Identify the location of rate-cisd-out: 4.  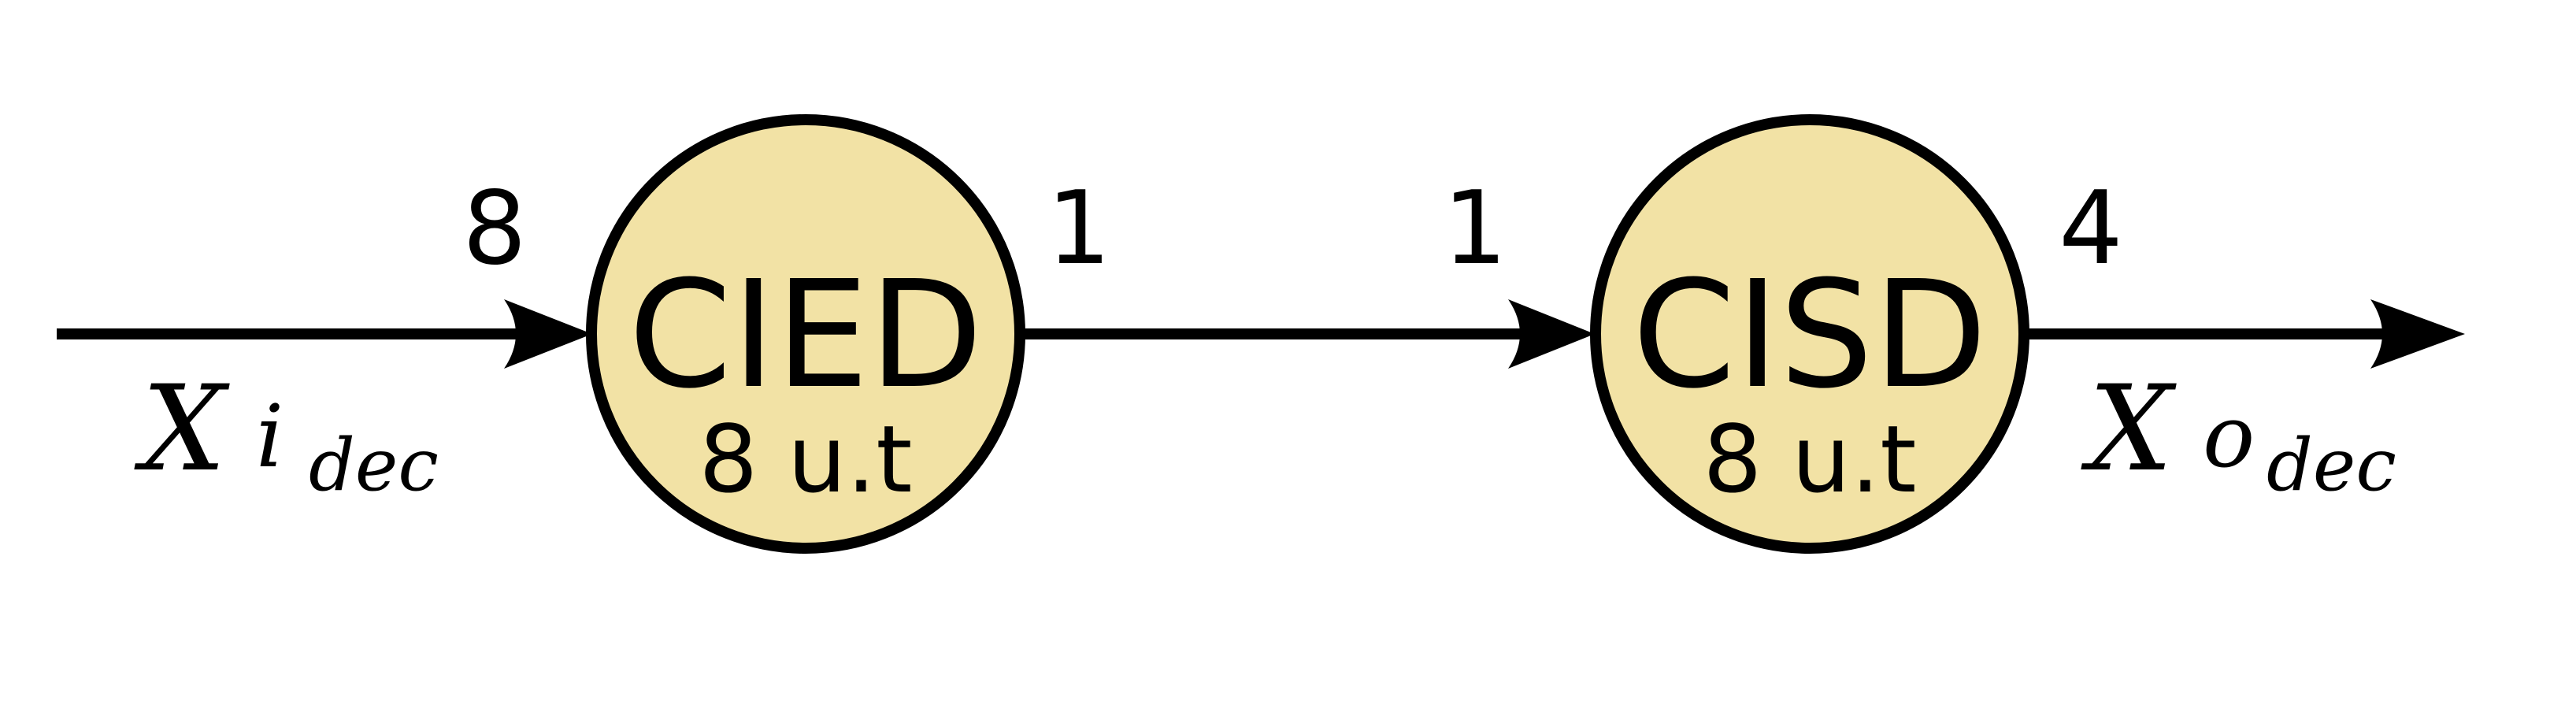
(2090, 228).